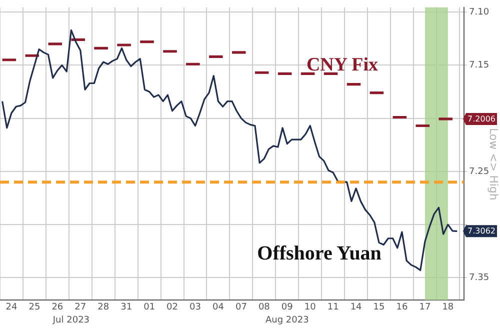 Image resolution: width=500 pixels, height=329 pixels. I want to click on x-tick-label: 16, so click(402, 307).